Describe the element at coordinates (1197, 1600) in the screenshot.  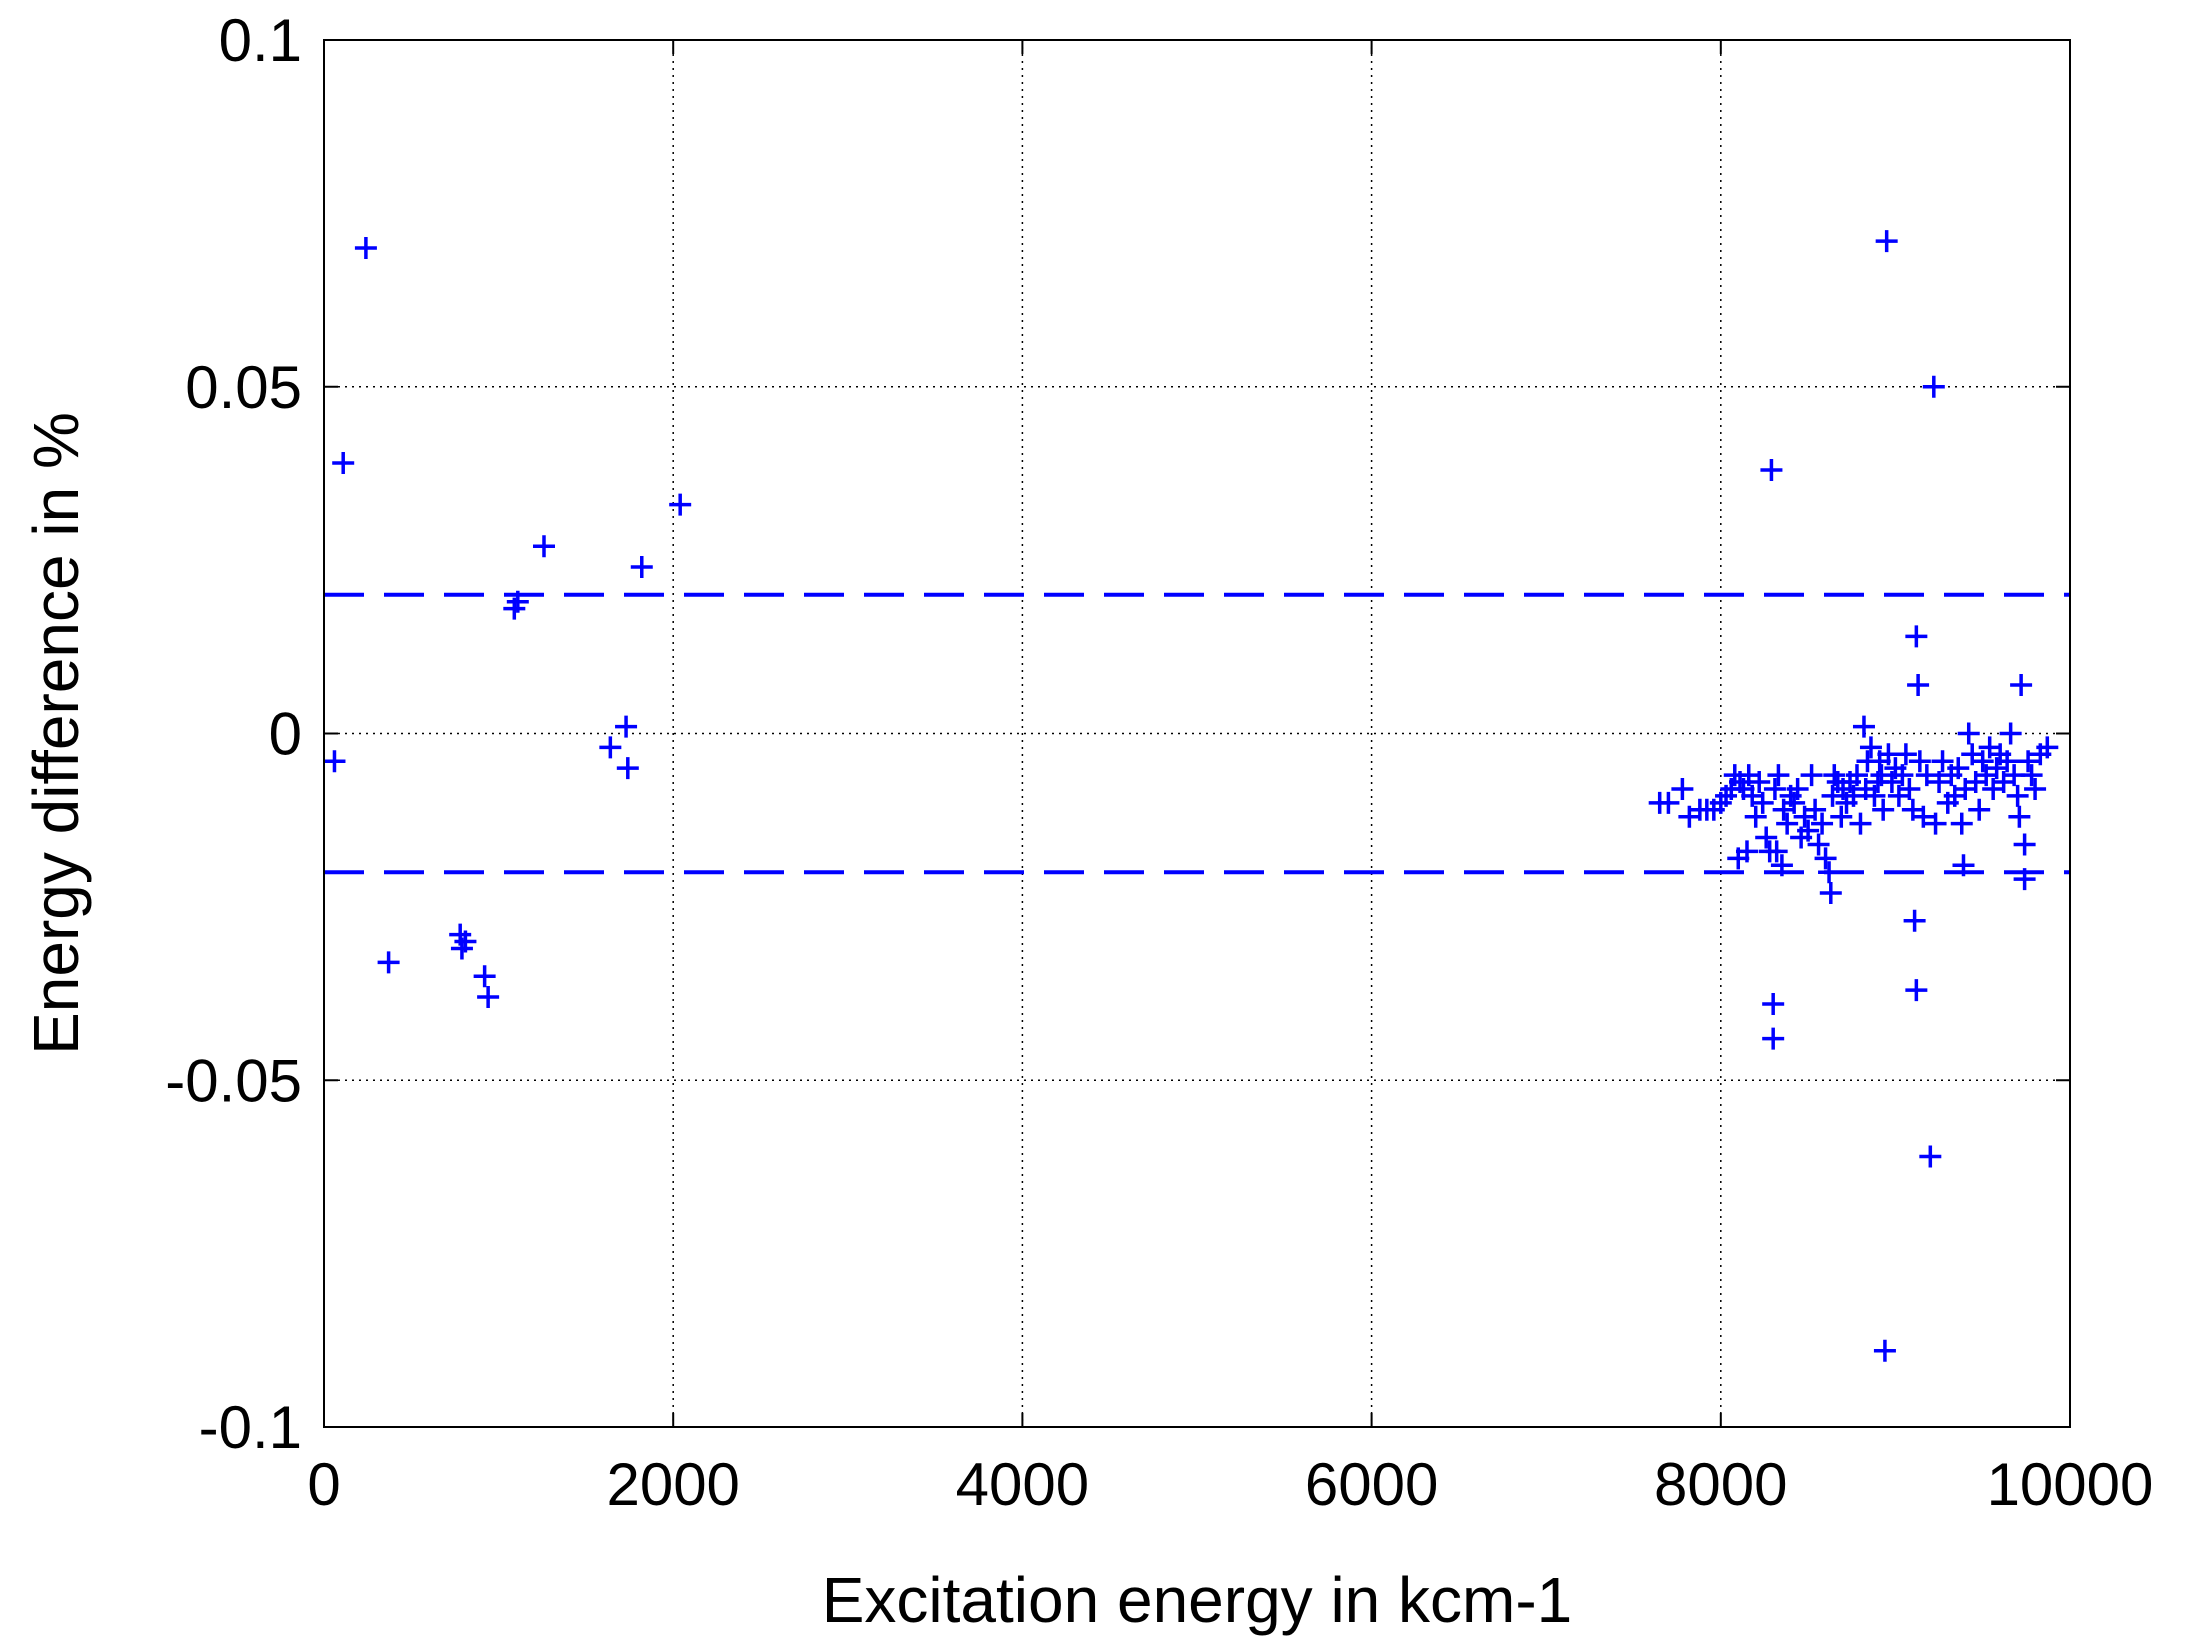
I see `x-axis-label: Excitation energy in kcm-1` at that location.